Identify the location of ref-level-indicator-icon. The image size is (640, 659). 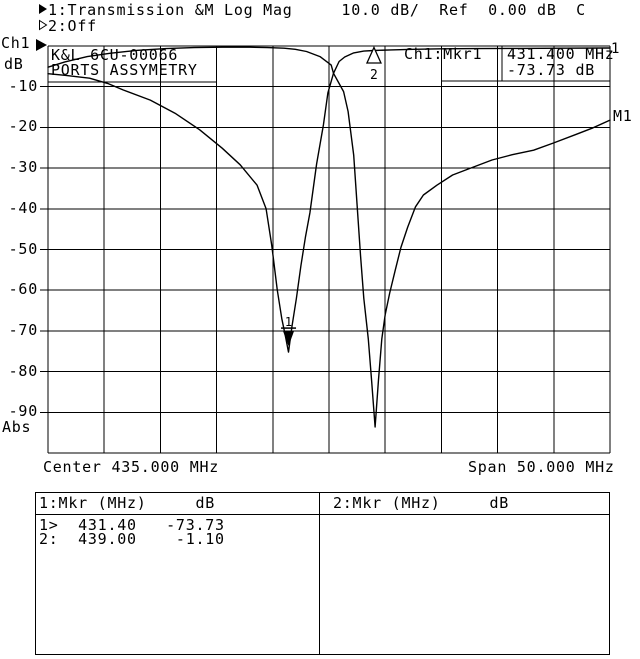
(41, 45).